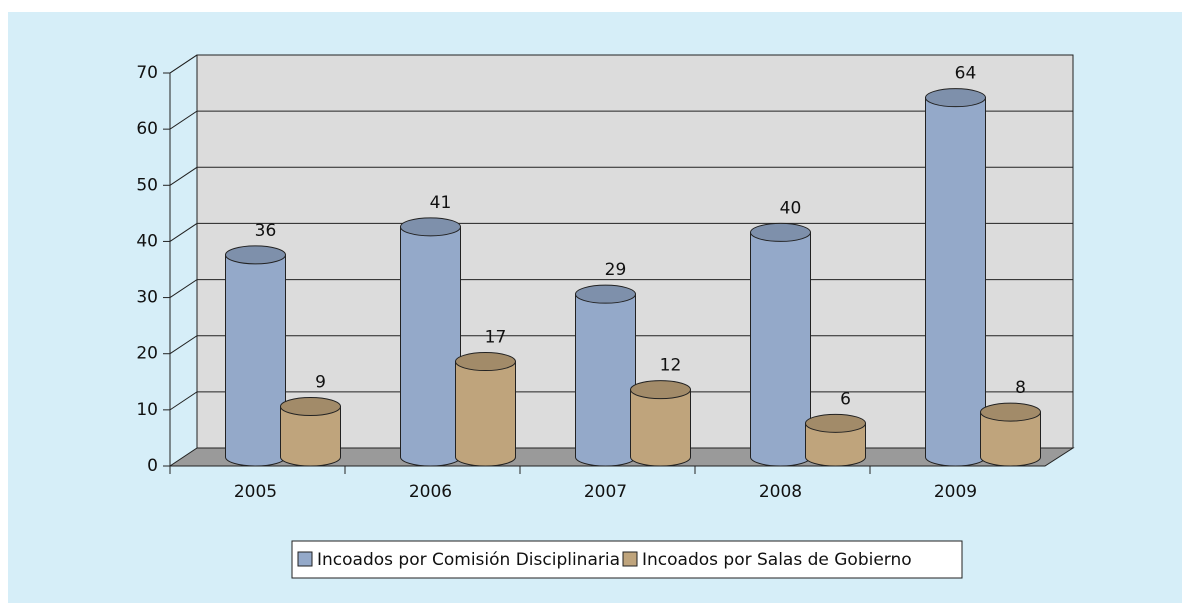 The height and width of the screenshot is (615, 1190). I want to click on value-label: 12, so click(671, 366).